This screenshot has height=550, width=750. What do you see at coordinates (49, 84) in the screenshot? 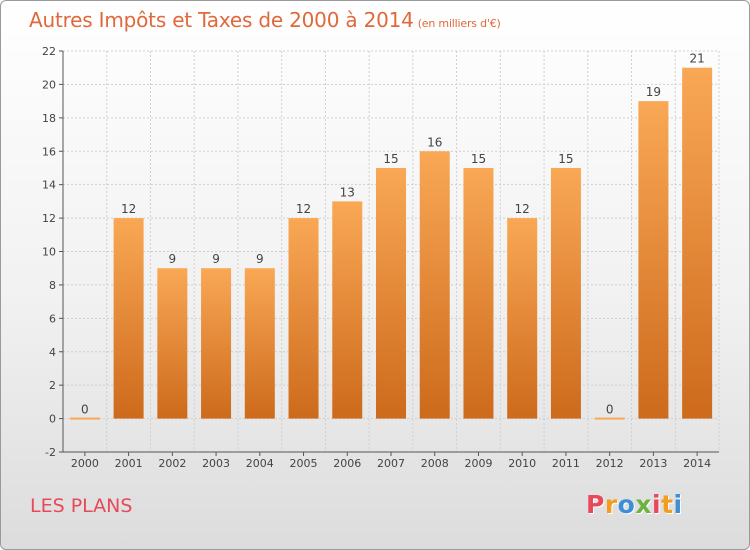
I see `y-tick-label: 20` at bounding box center [49, 84].